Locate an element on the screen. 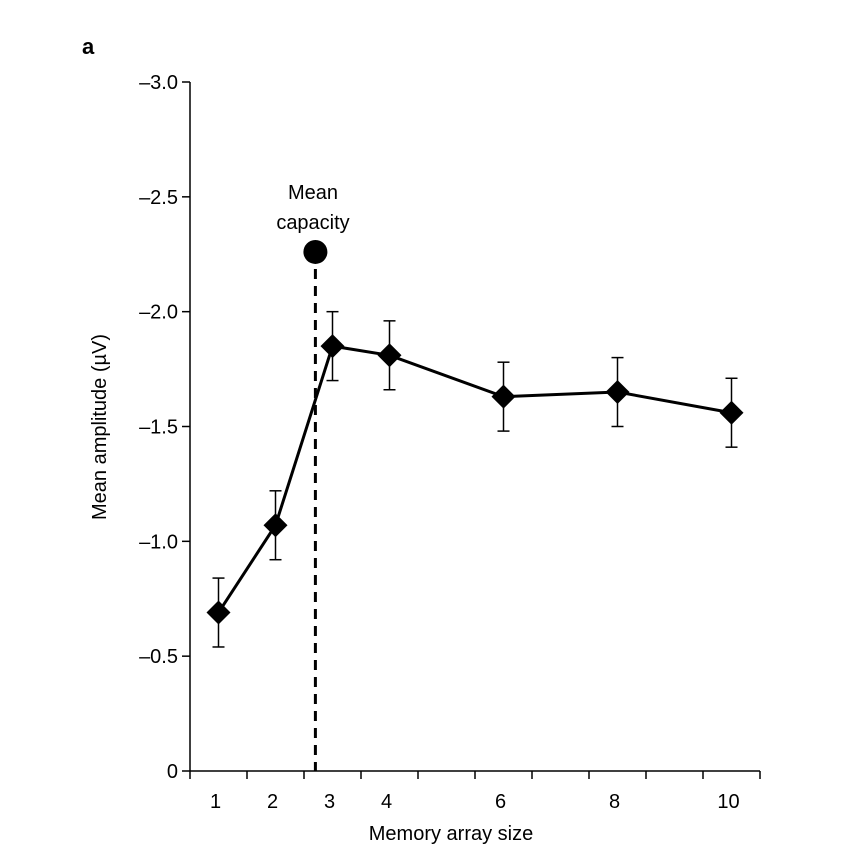  y-tick-label: –3.0 is located at coordinates (158, 83).